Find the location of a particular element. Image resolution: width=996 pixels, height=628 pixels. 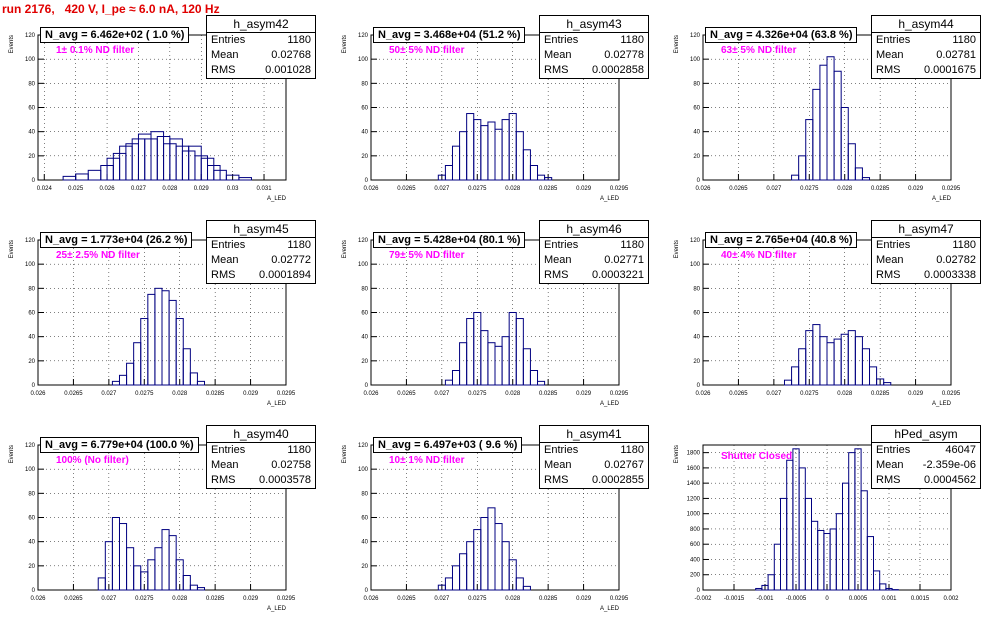

filter-label: 79± 5% ND filter is located at coordinates (427, 255).